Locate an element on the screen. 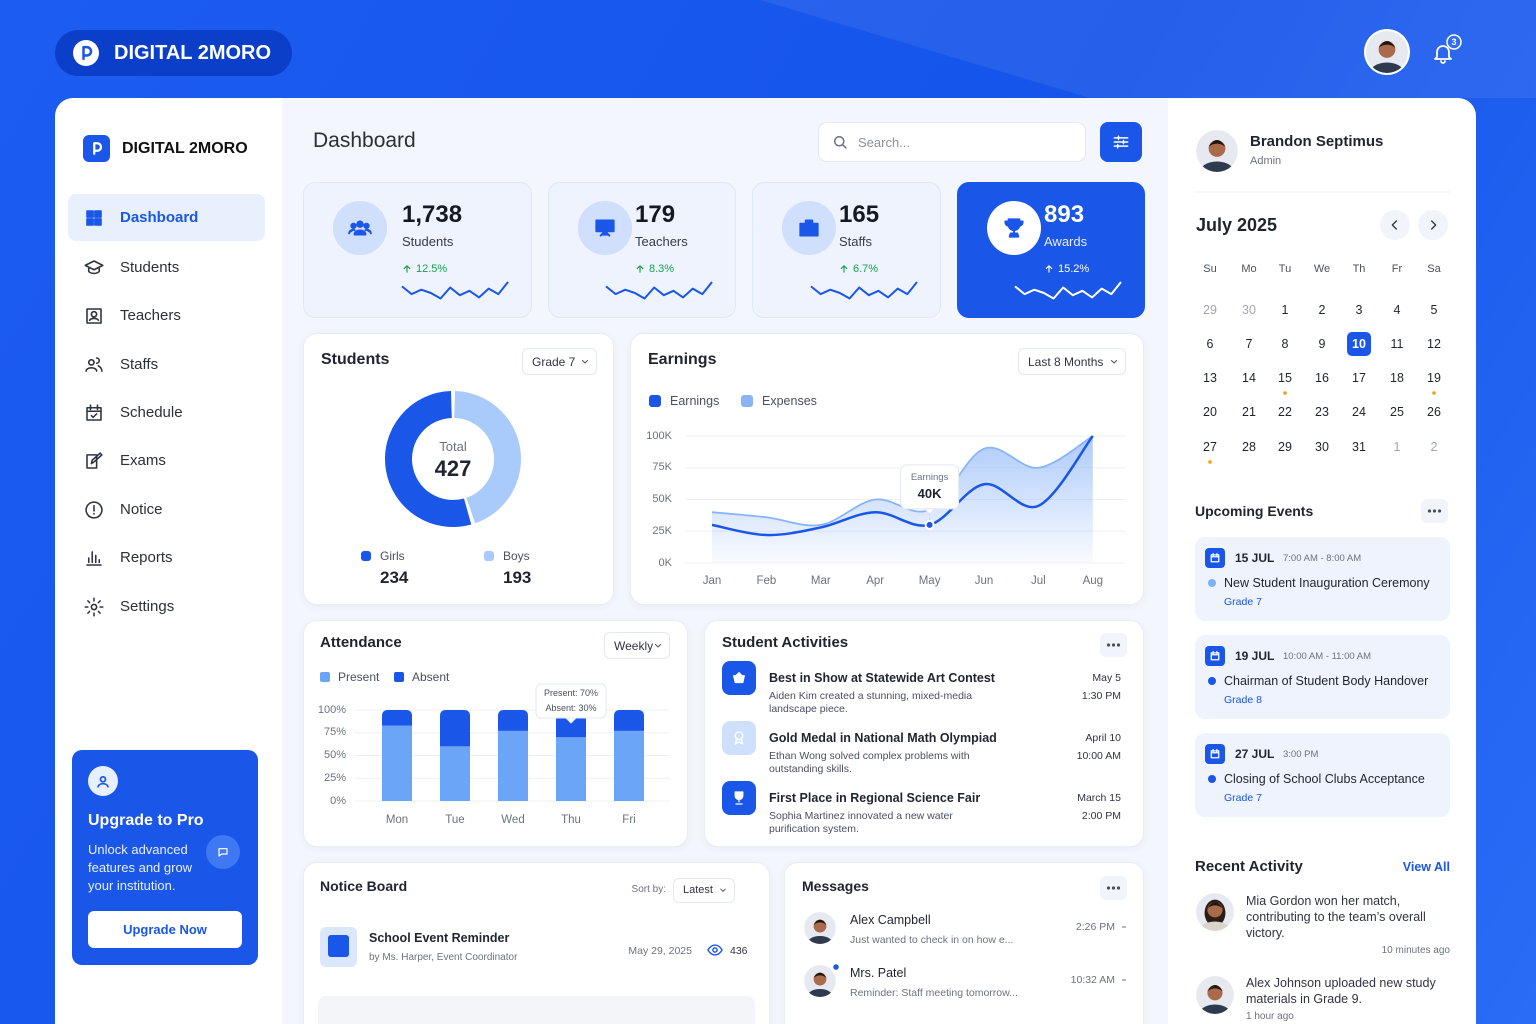  dropdown-label: Grade 7 is located at coordinates (554, 361).